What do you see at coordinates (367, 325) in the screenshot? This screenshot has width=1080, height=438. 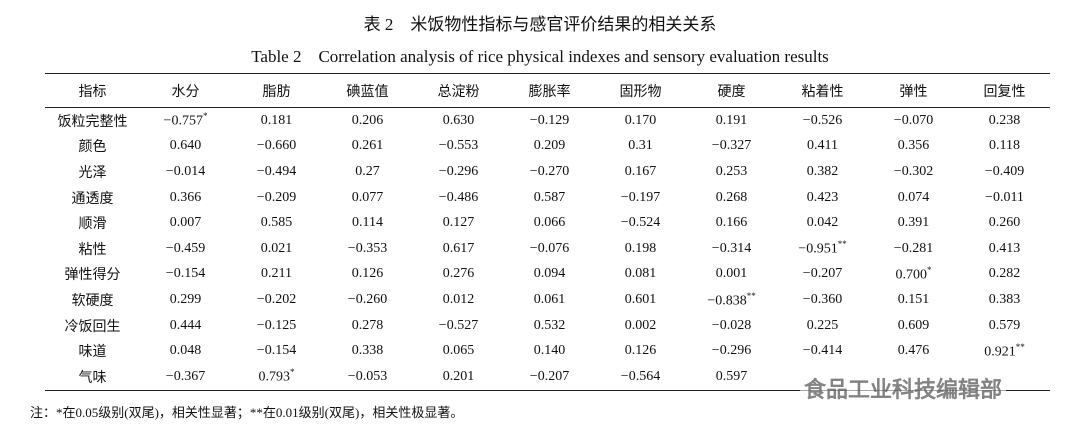 I see `cell: 0.278` at bounding box center [367, 325].